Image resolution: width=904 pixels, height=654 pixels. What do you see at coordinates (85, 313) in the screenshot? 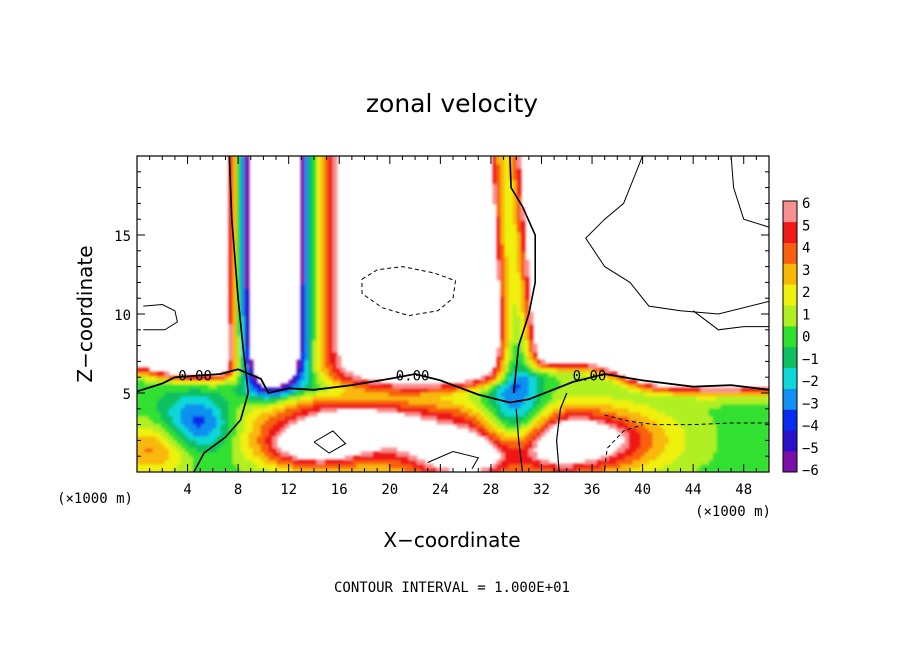
I see `y-axis-label: Z−coordinate` at bounding box center [85, 313].